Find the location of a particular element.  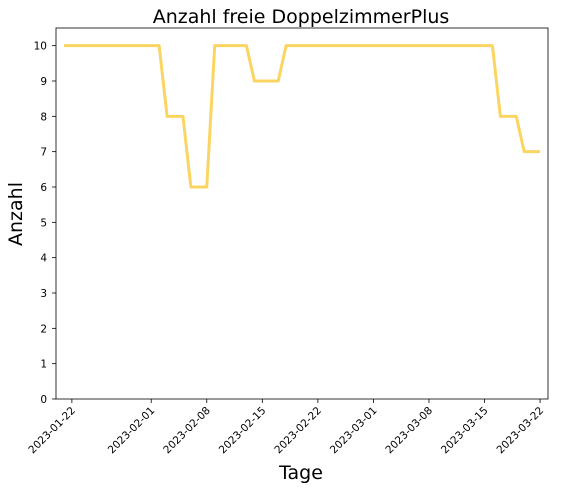

x-tick-label: 2023-02-08 is located at coordinates (187, 431).